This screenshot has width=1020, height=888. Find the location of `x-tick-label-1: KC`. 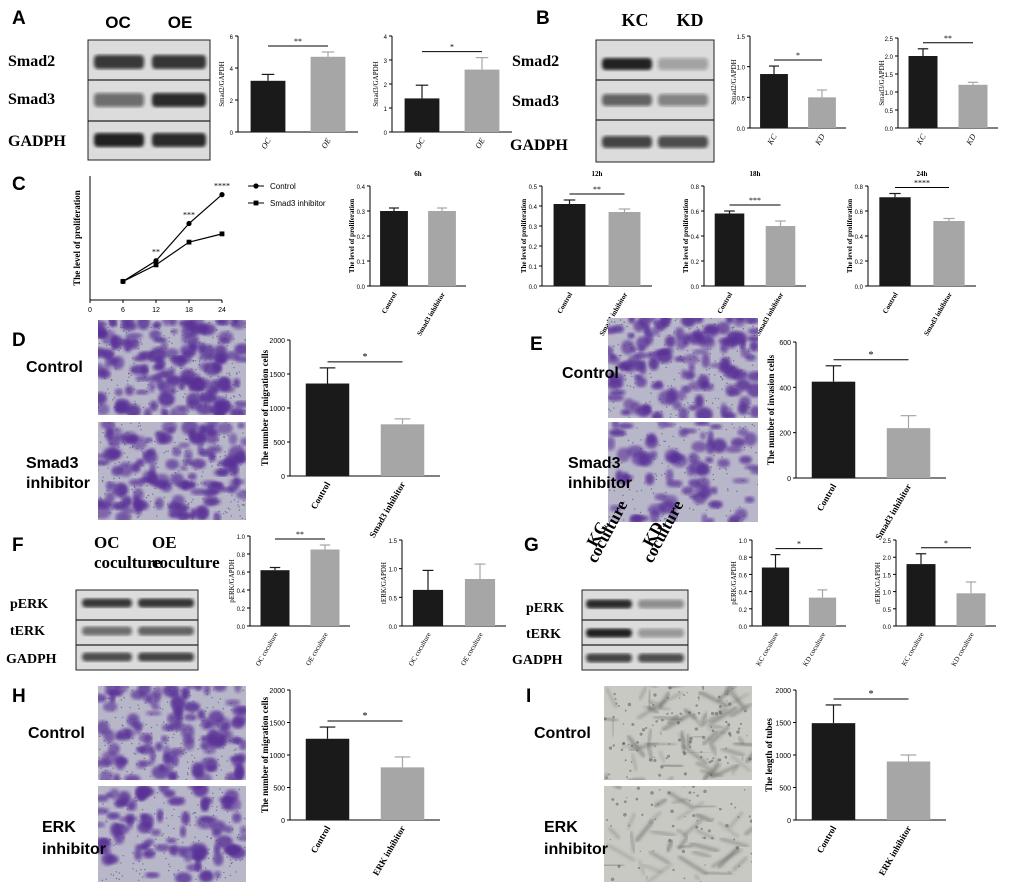

x-tick-label-1: KC is located at coordinates (921, 139).